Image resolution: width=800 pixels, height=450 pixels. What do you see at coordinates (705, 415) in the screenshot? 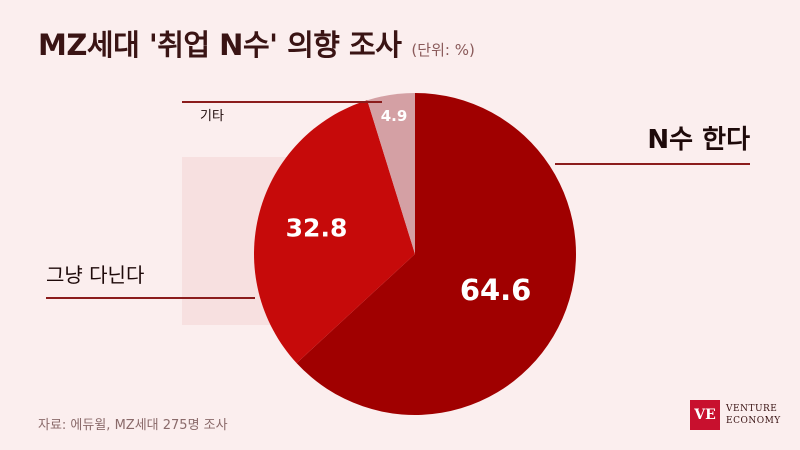
I see `logo-mark: VE` at bounding box center [705, 415].